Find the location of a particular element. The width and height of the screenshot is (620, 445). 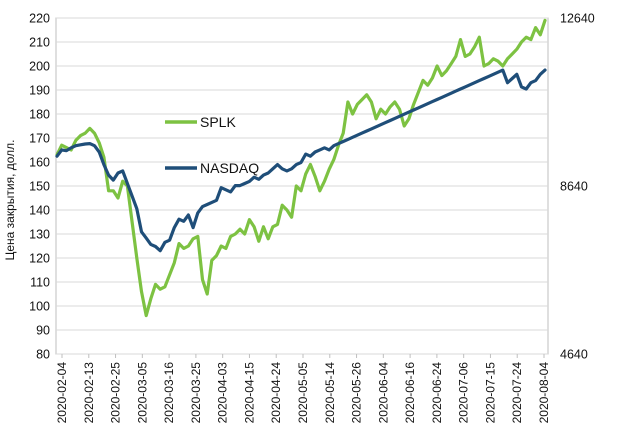

y-tick-label-left: 180 is located at coordinates (39, 115).